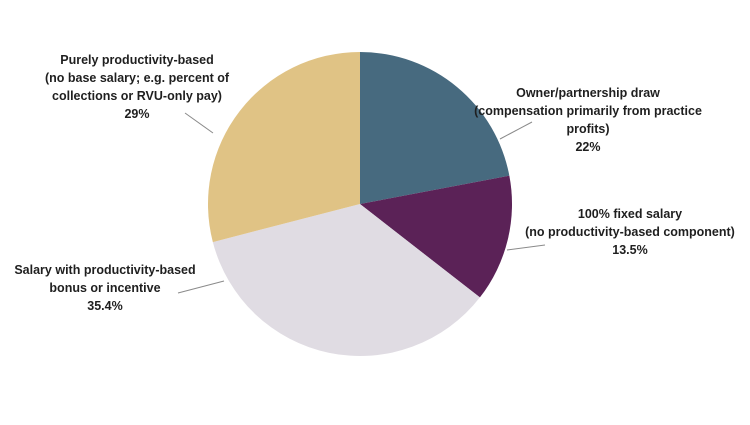 This screenshot has width=750, height=425. Describe the element at coordinates (104, 306) in the screenshot. I see `slice-value-label-2: 35.4%` at that location.